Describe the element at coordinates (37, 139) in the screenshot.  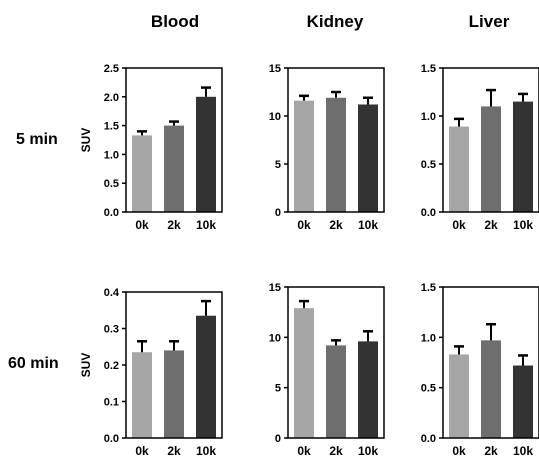
I see `row-label-5min: 5 min` at that location.